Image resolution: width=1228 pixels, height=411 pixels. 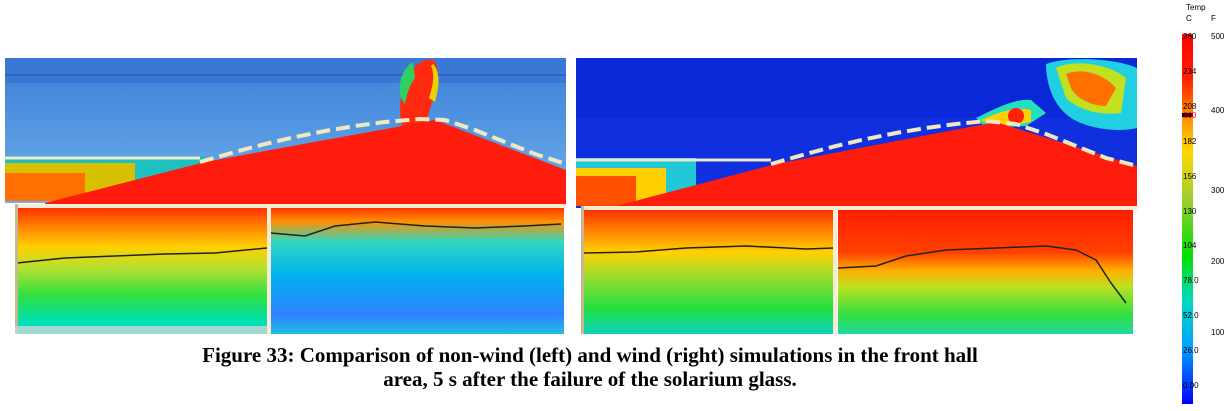 I want to click on legend-f-tick: 100, so click(x=1217, y=332).